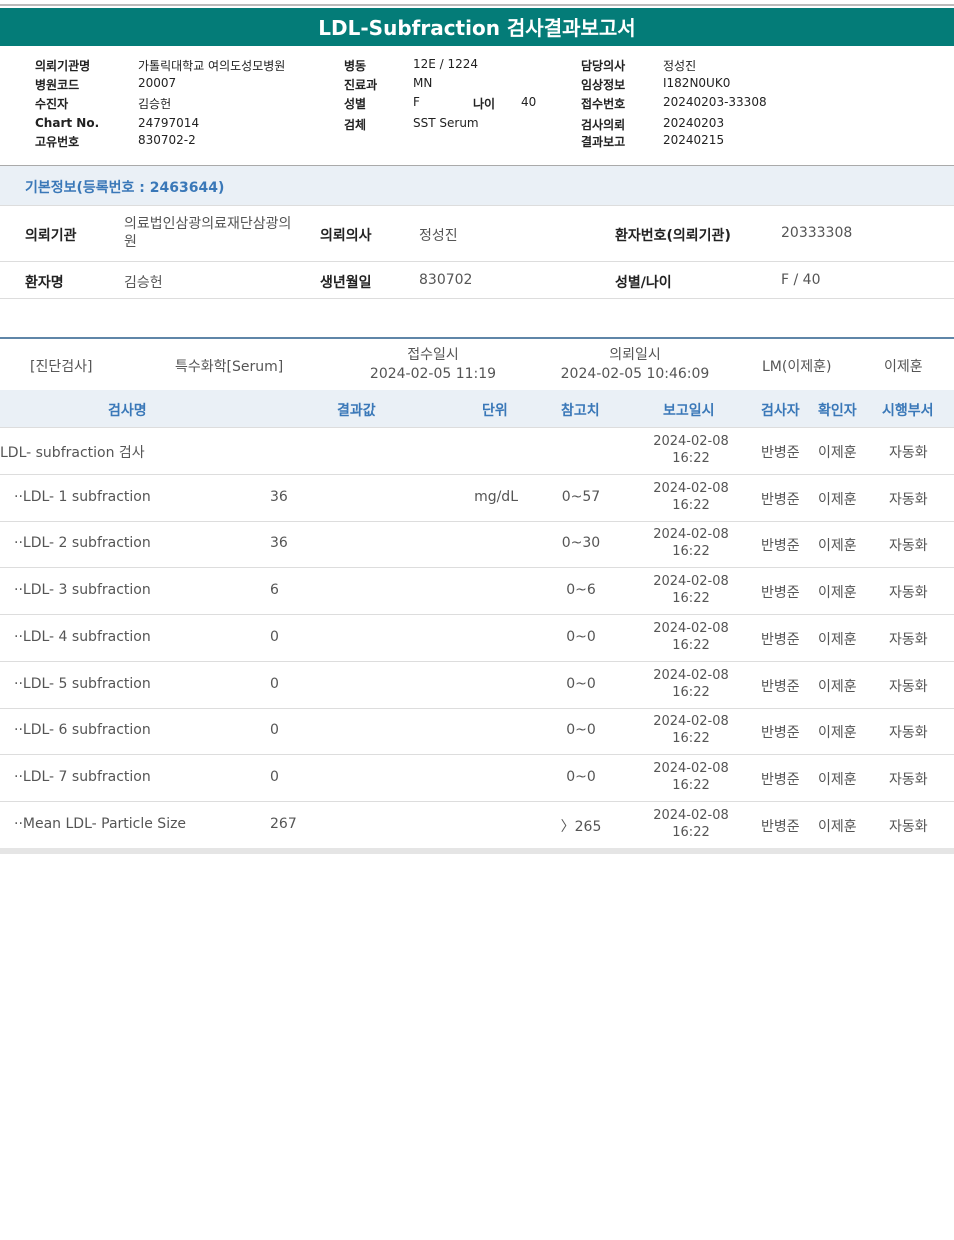 The width and height of the screenshot is (954, 1240). I want to click on age-value: 40, so click(529, 102).